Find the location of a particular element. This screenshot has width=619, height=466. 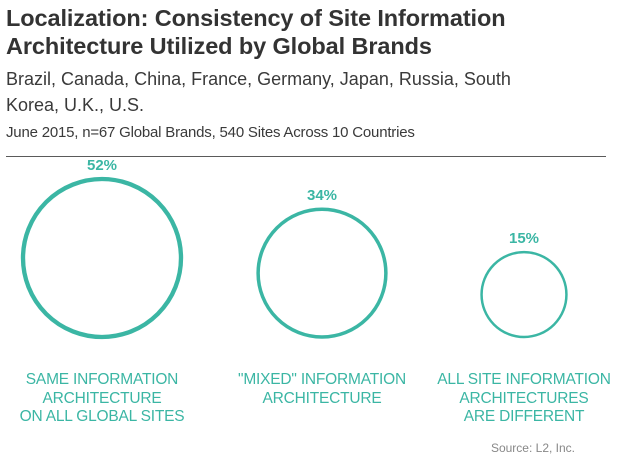

value-label: 34% is located at coordinates (322, 196).